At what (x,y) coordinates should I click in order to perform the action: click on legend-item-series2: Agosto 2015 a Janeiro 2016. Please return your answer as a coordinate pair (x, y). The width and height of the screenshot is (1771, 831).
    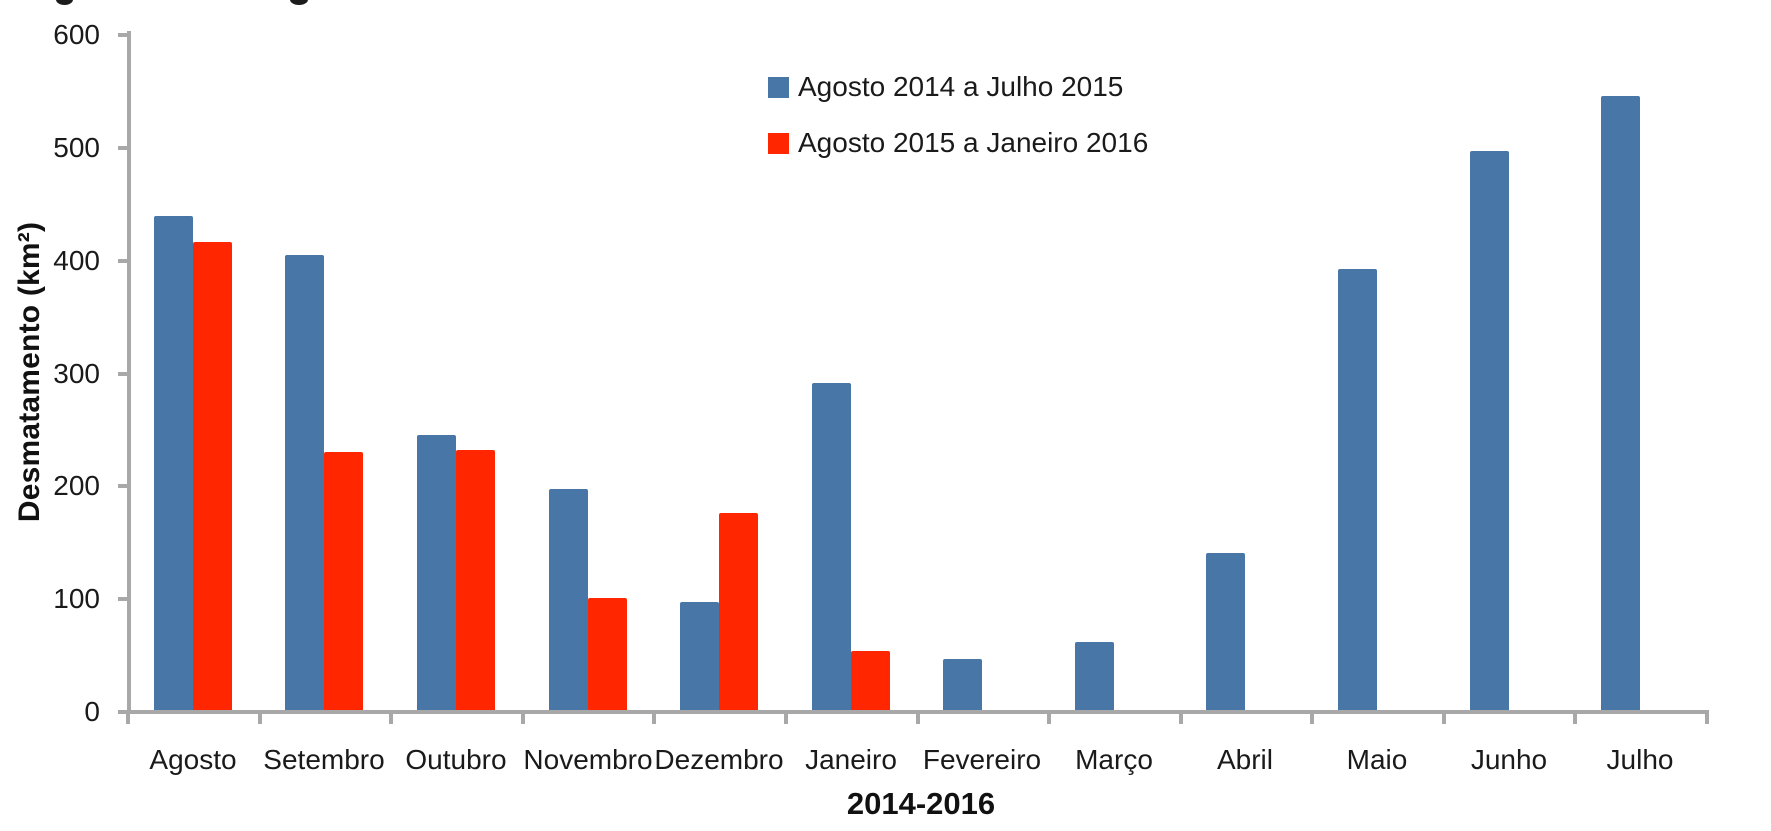
    Looking at the image, I should click on (958, 143).